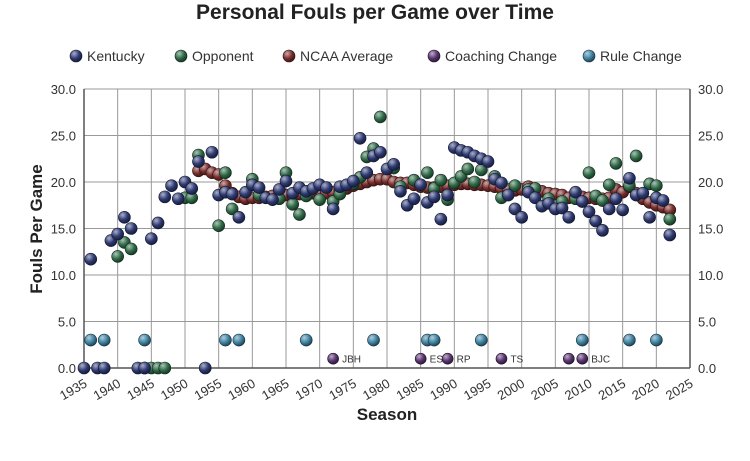  Describe the element at coordinates (351, 360) in the screenshot. I see `coaching-label: JBH` at that location.